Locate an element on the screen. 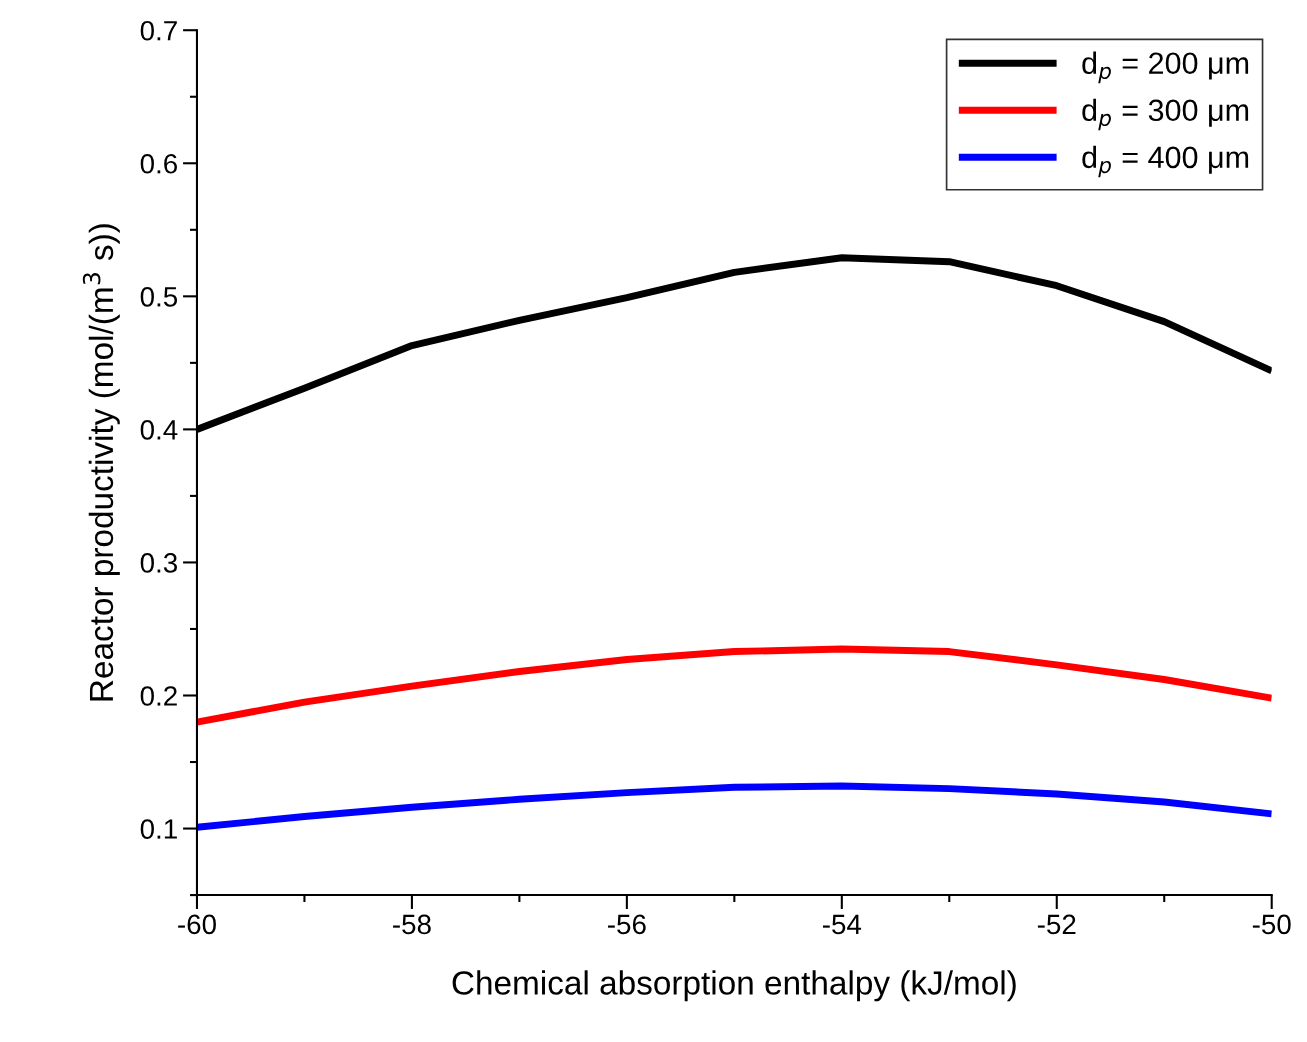 Image resolution: width=1307 pixels, height=1042 pixels. y-axis-title: Reactor productivity (mol/(m$^{3}$ s)) is located at coordinates (101, 462).